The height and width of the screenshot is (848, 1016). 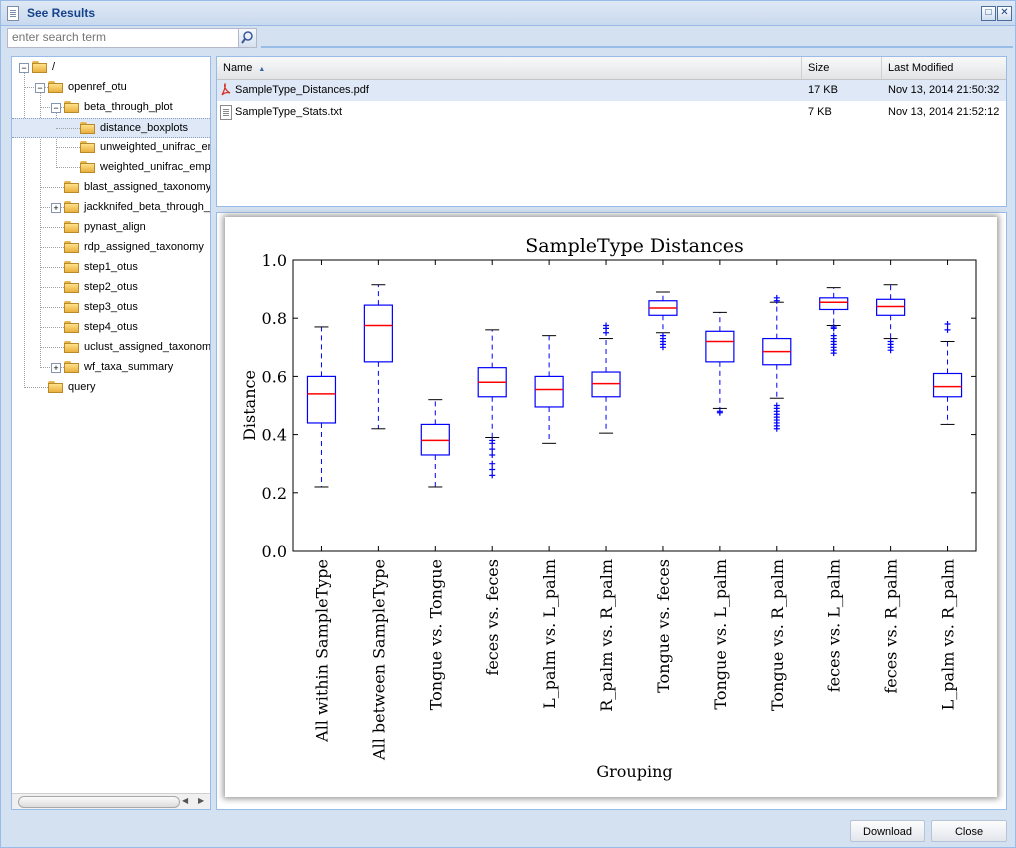 I want to click on search-button, so click(x=247, y=38).